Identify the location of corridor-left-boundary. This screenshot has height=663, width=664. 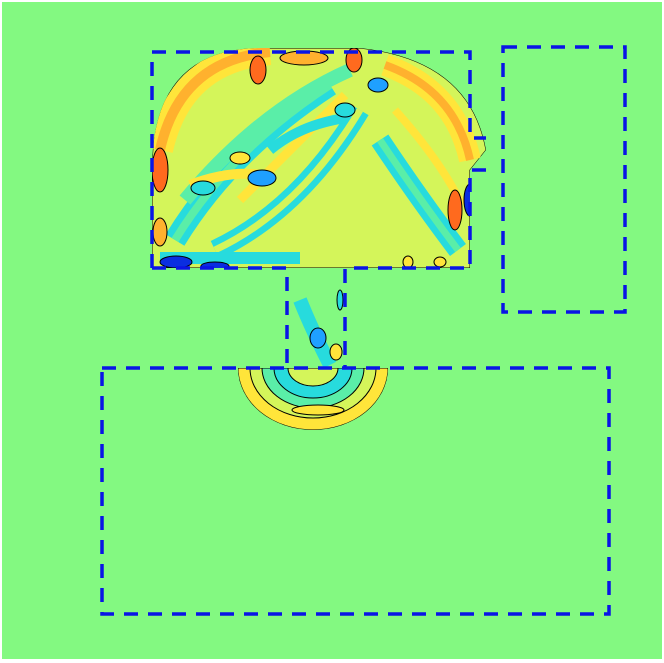
(220, 317).